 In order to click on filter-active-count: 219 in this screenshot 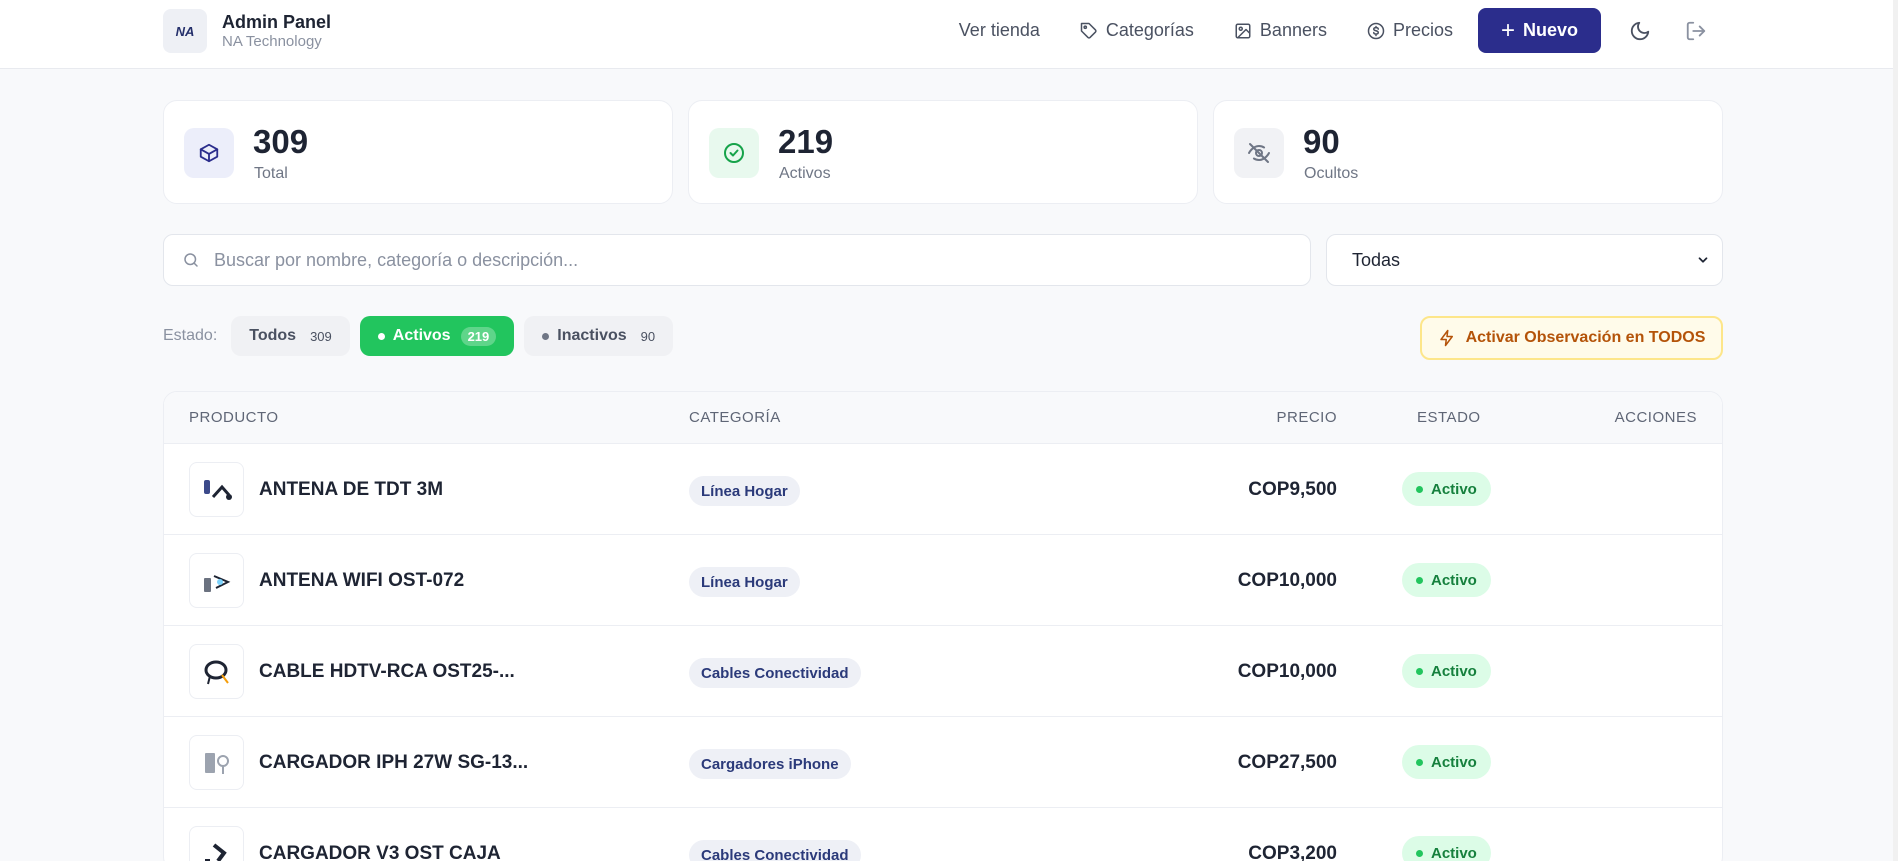, I will do `click(478, 336)`.